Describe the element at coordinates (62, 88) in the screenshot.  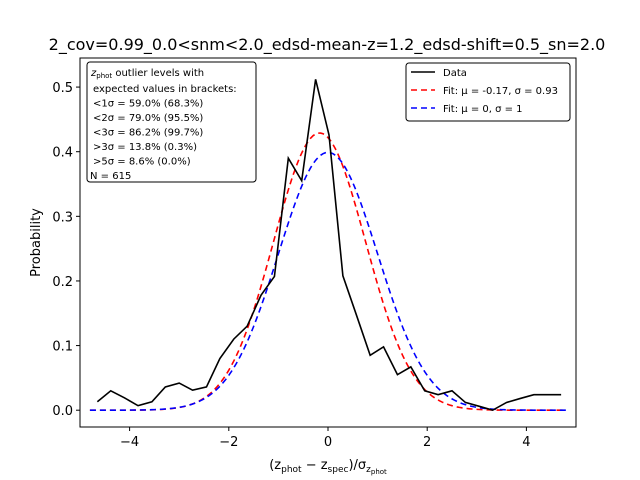
I see `y-tick-label: 0.5` at that location.